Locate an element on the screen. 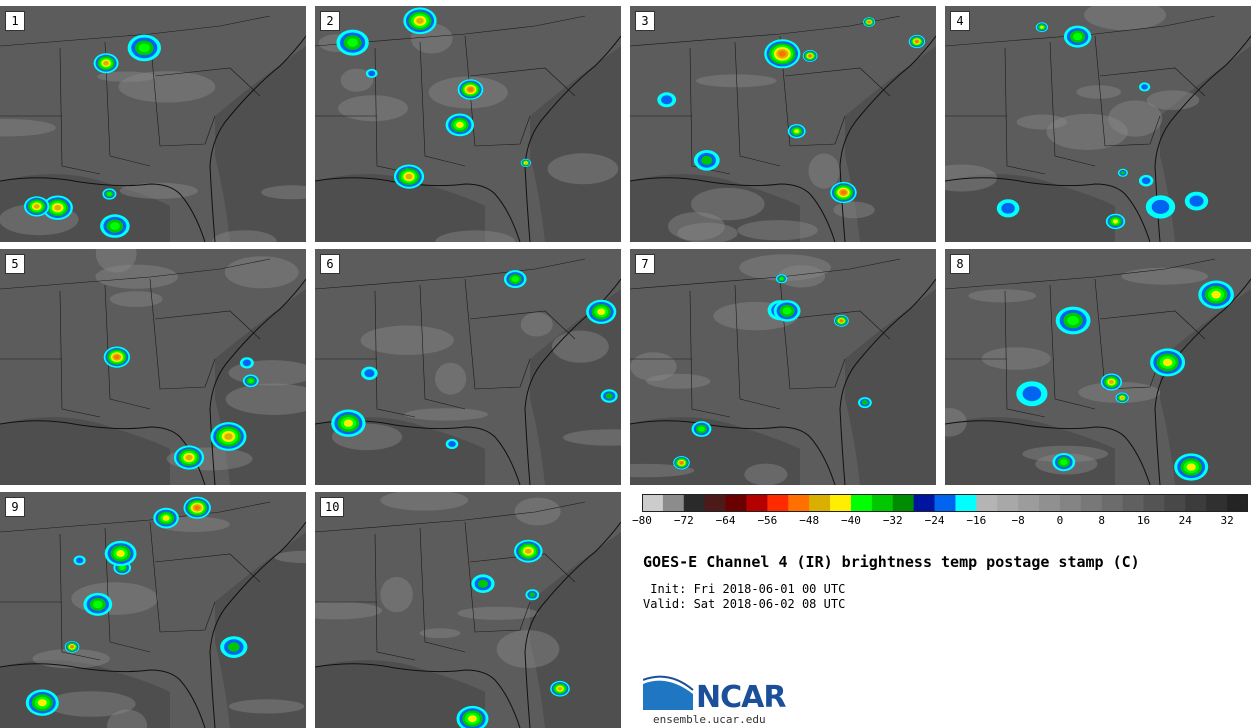 The image size is (1260, 728). ensemble-member-panel-2: 2 is located at coordinates (468, 124).